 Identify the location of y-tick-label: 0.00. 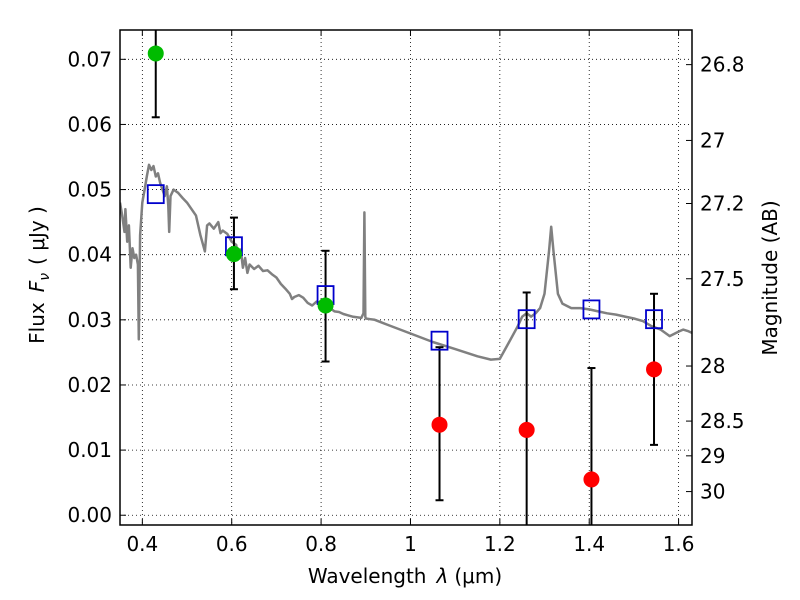
(89, 515).